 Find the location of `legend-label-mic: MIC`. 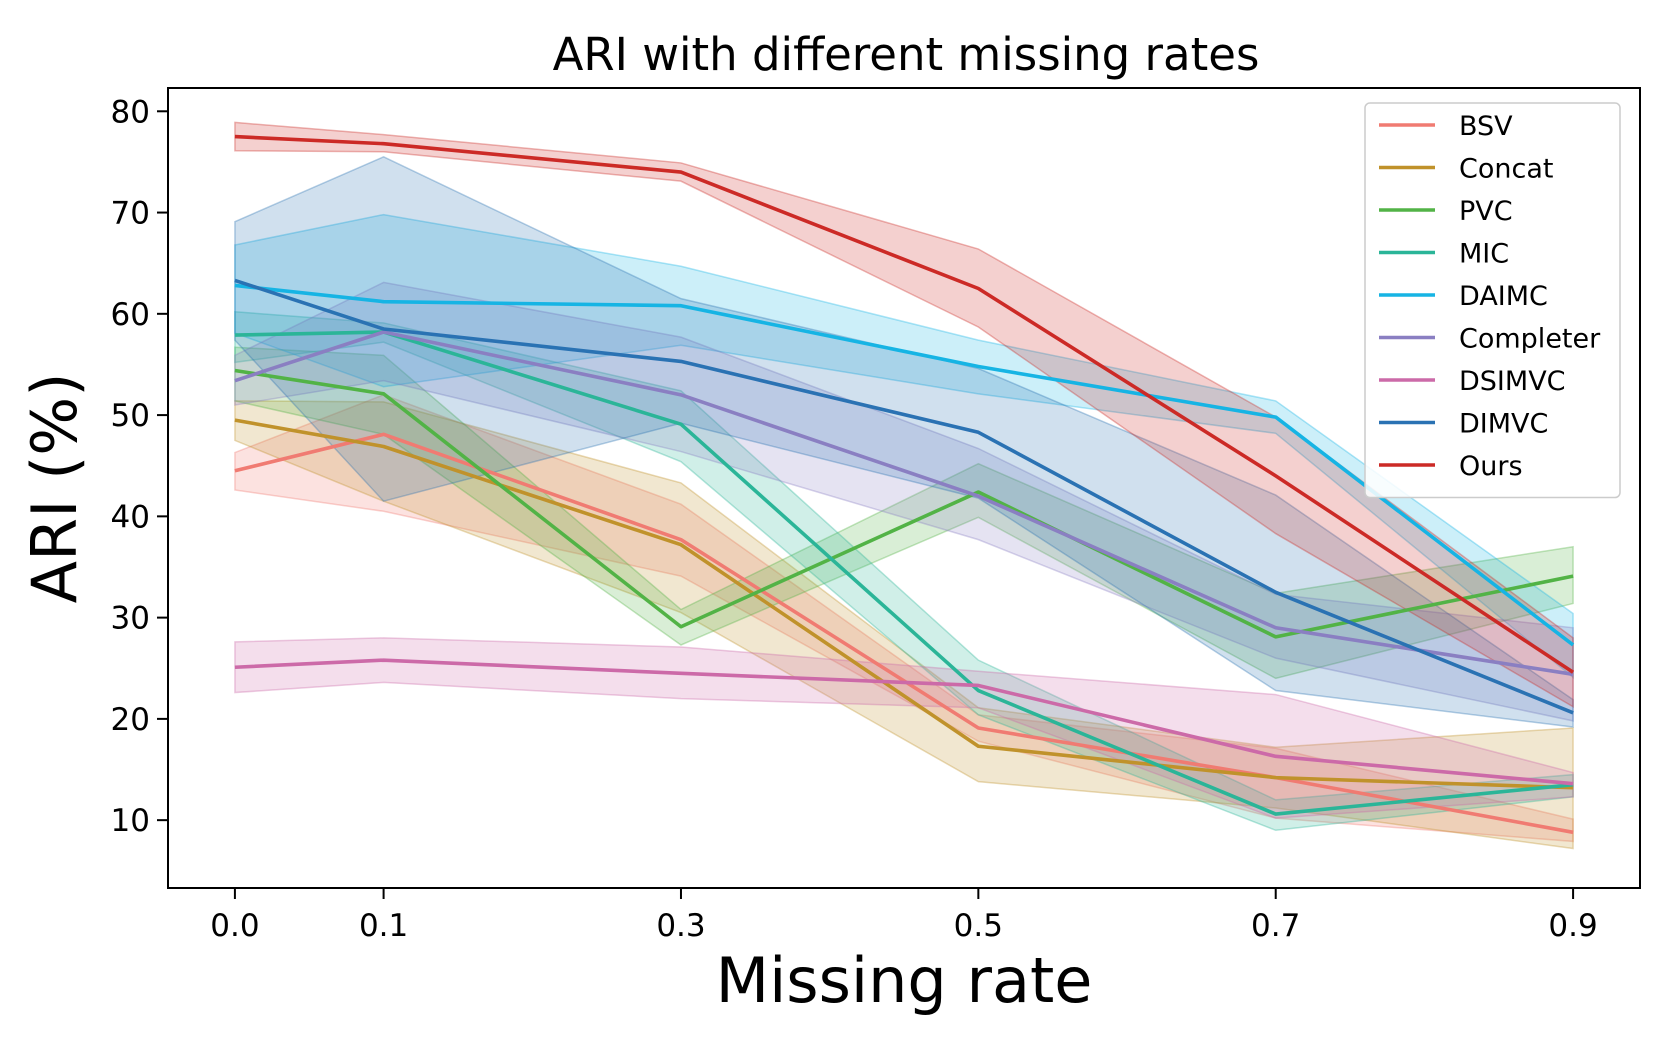

legend-label-mic: MIC is located at coordinates (1484, 254).